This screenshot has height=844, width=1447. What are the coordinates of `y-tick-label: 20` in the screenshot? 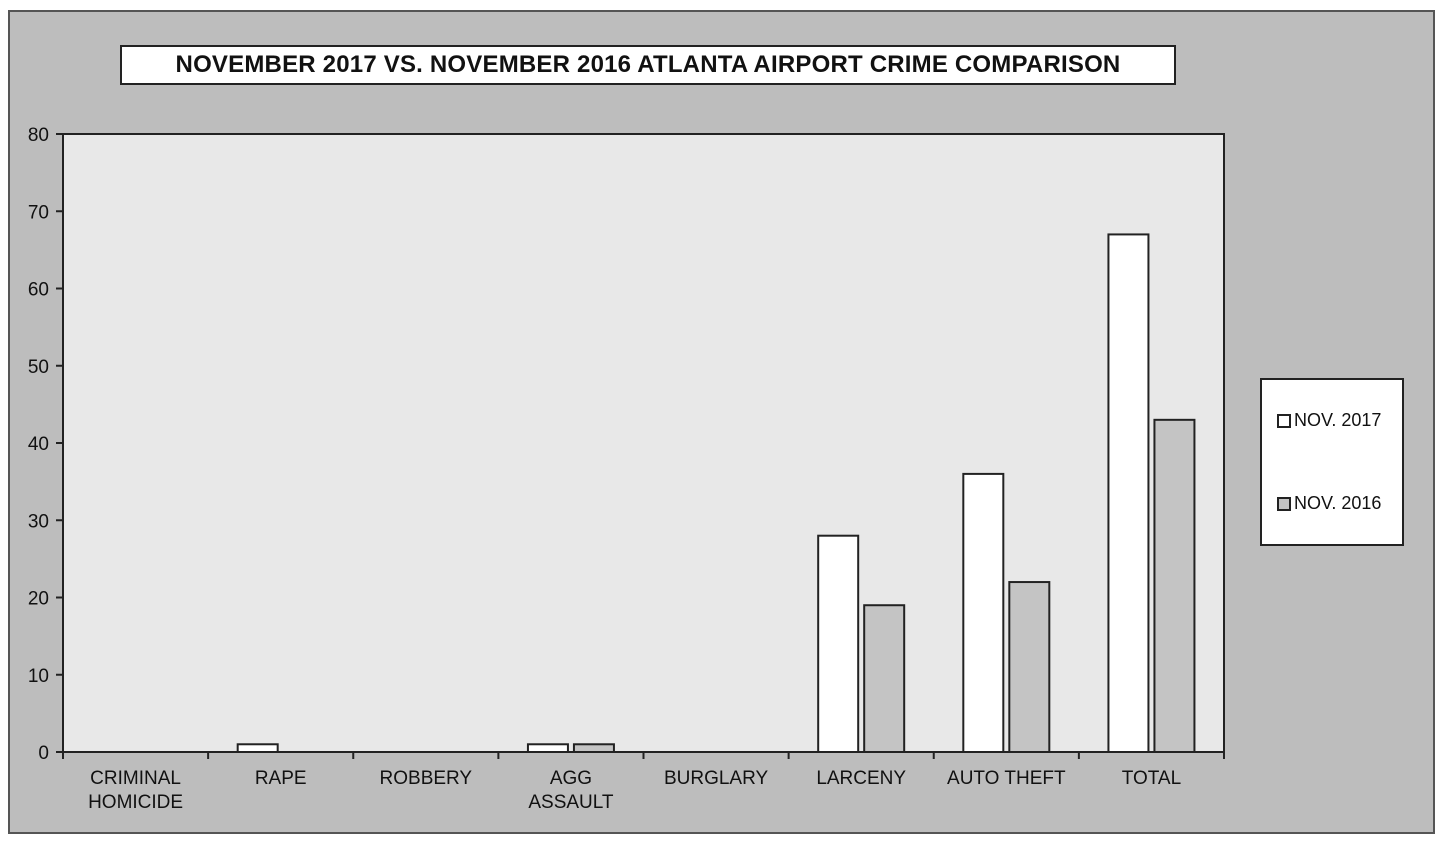 It's located at (38, 599).